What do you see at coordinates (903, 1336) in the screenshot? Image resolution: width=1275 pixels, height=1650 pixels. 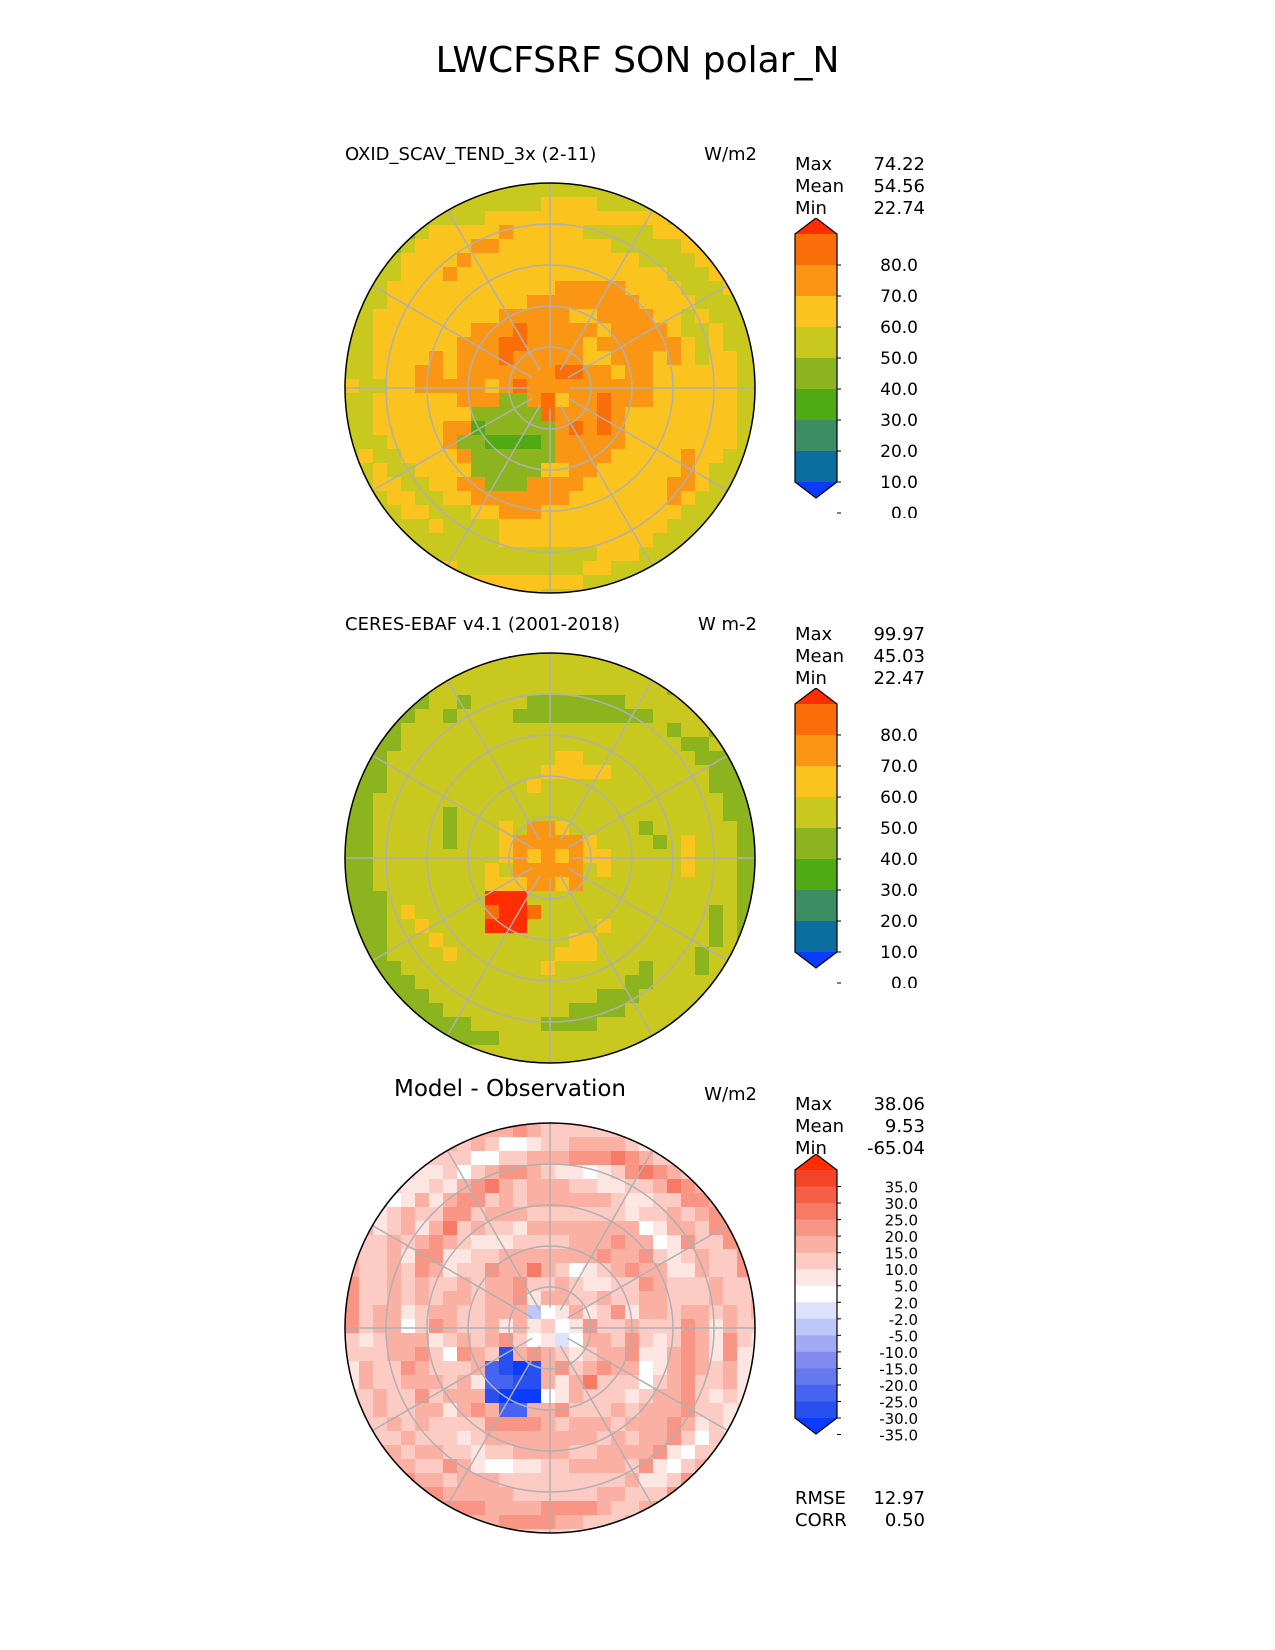 I see `colorbar-tick-label: -5.0` at bounding box center [903, 1336].